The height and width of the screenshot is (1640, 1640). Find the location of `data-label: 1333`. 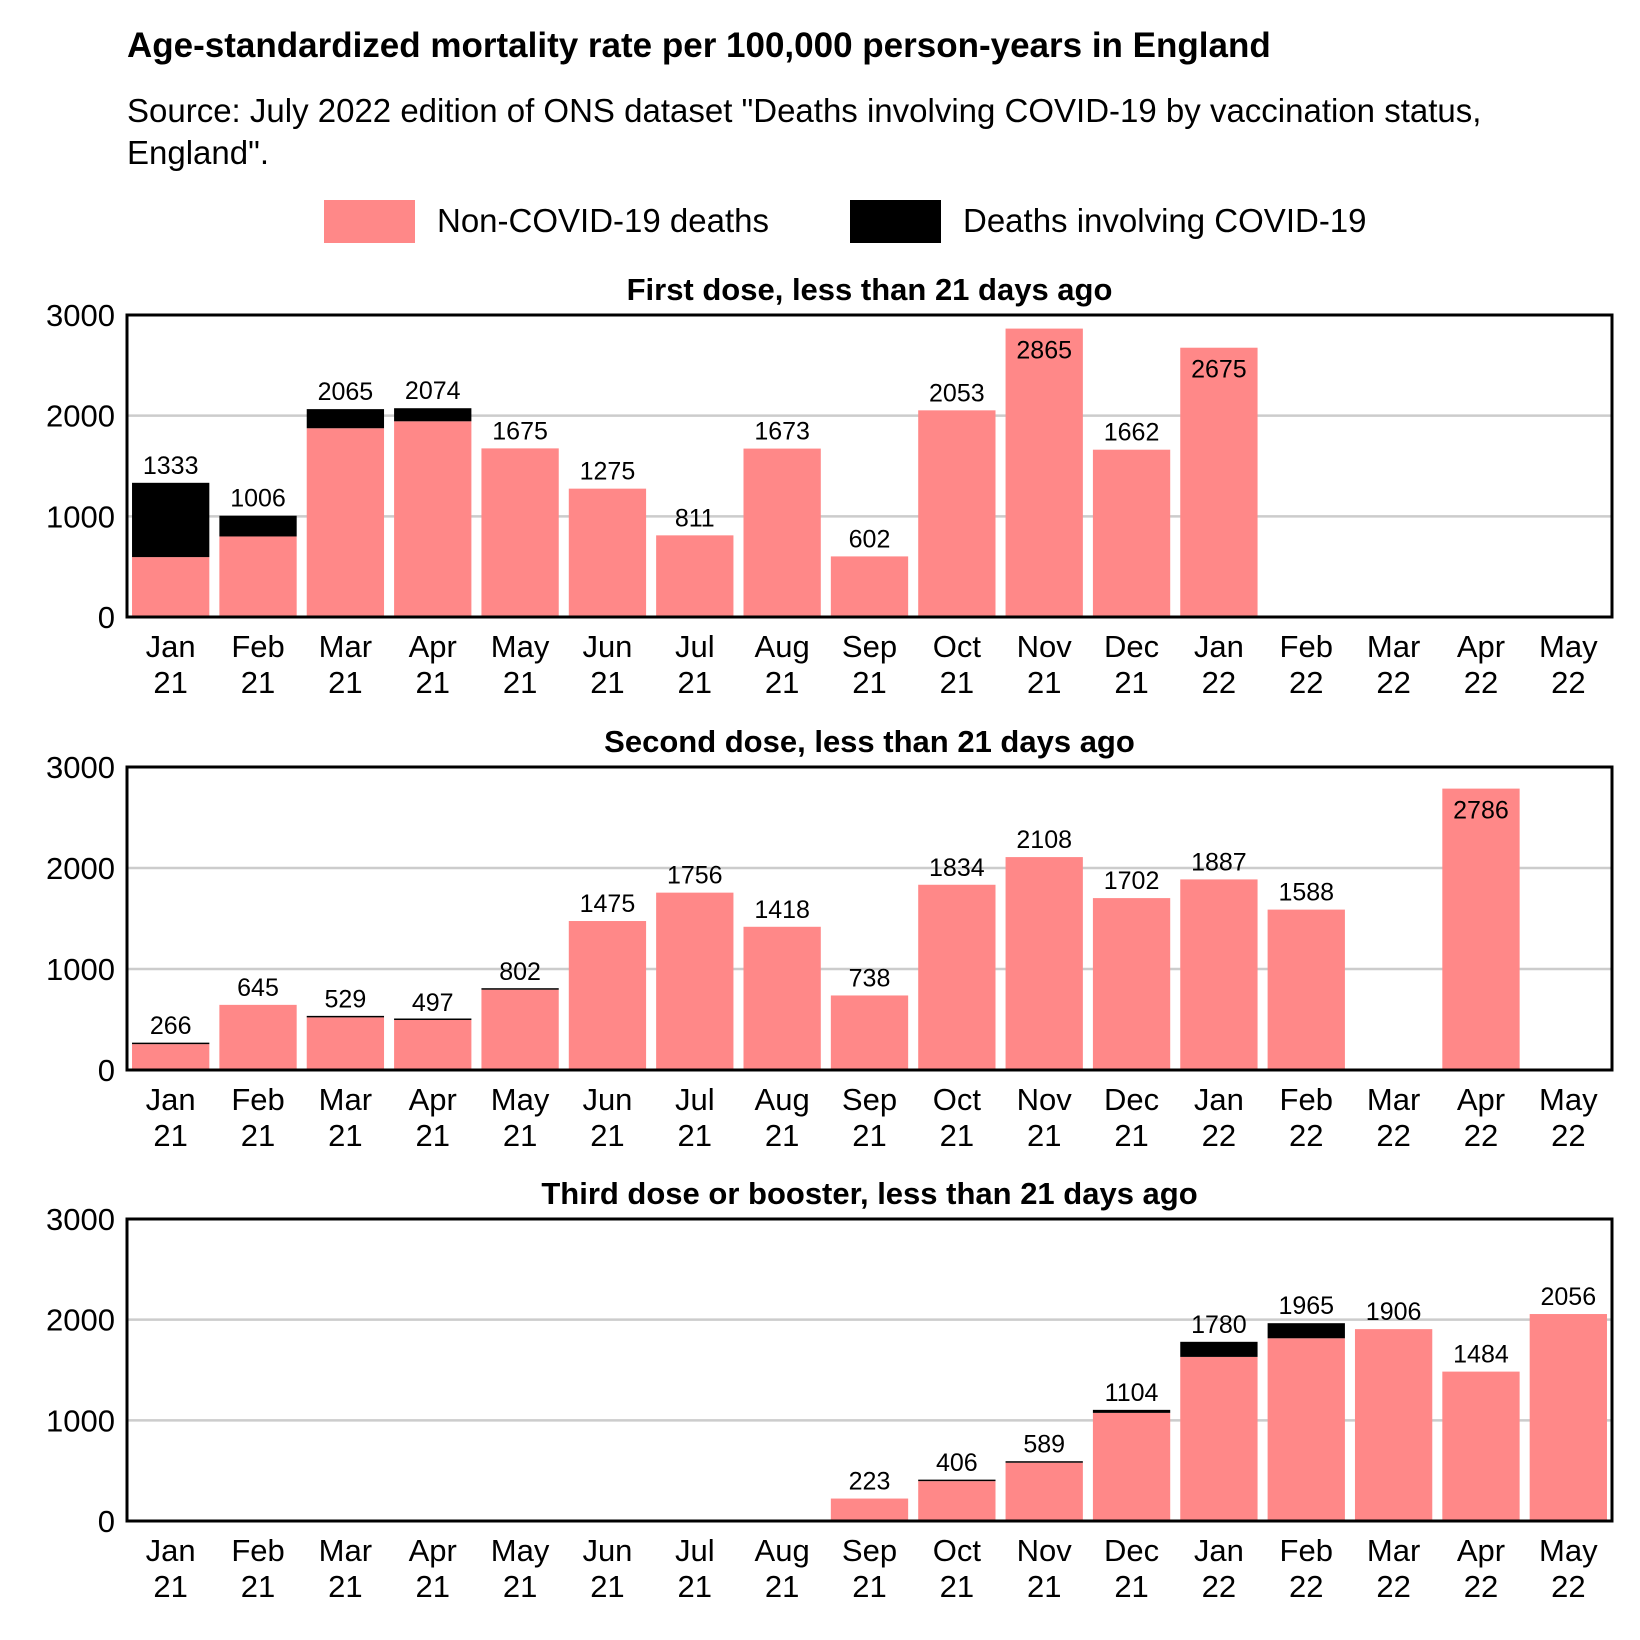

data-label: 1333 is located at coordinates (171, 466).